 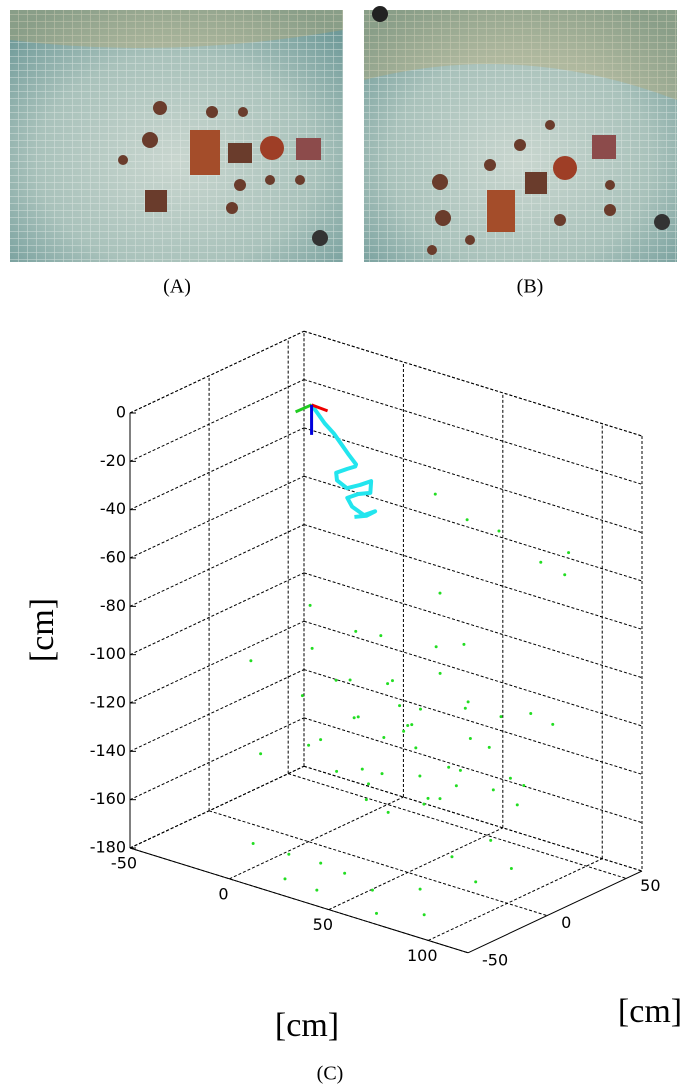 I want to click on x-tick-label: 100, so click(x=422, y=955).